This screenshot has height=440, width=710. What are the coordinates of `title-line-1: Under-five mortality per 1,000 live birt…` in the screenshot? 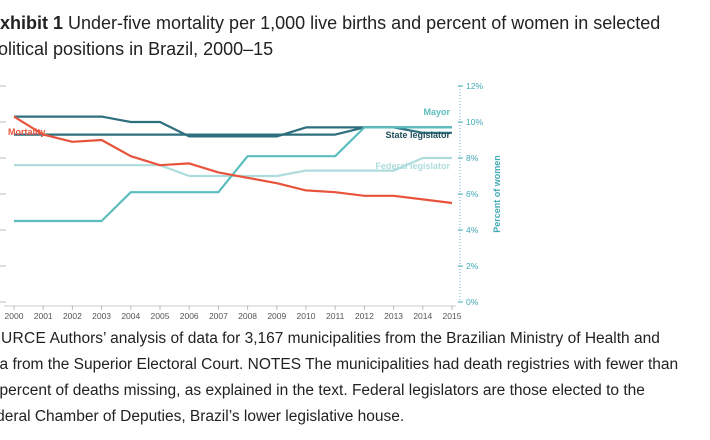 It's located at (362, 23).